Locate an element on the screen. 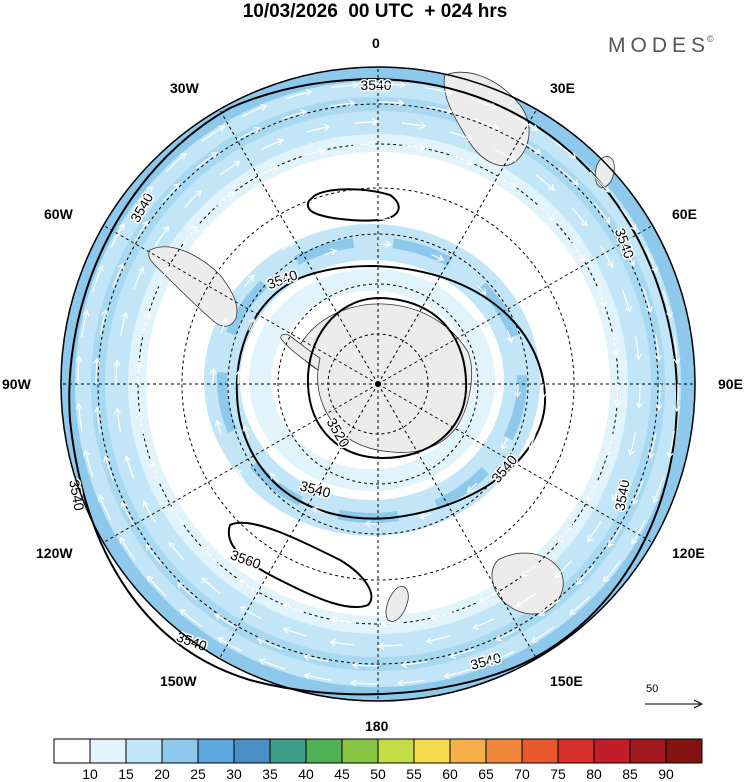 This screenshot has height=782, width=750. lon-label-150w: 150W is located at coordinates (178, 681).